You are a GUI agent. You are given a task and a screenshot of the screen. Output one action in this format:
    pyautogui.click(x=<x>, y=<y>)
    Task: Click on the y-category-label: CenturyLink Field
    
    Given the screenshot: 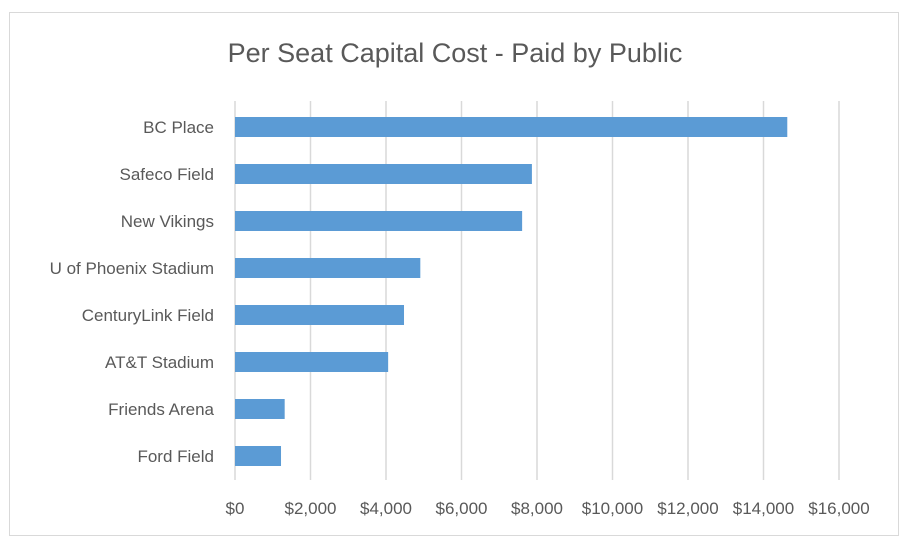 What is the action you would take?
    pyautogui.click(x=148, y=315)
    